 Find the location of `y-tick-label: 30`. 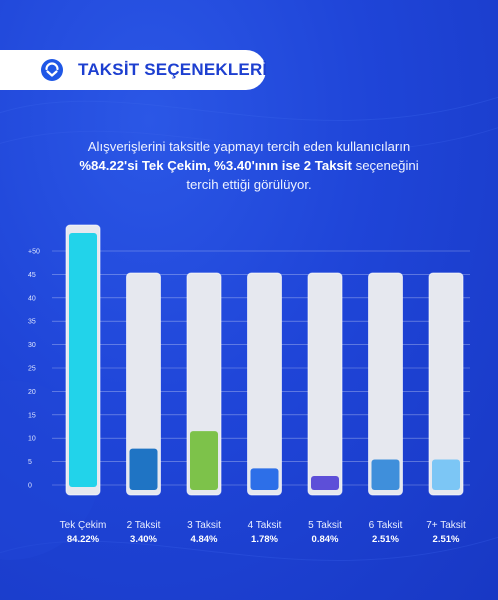

y-tick-label: 30 is located at coordinates (32, 345).